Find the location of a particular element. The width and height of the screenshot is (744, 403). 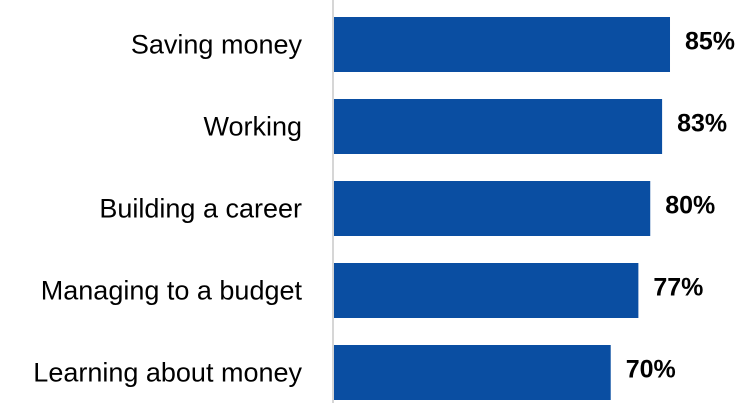

value-label: 70% is located at coordinates (651, 370).